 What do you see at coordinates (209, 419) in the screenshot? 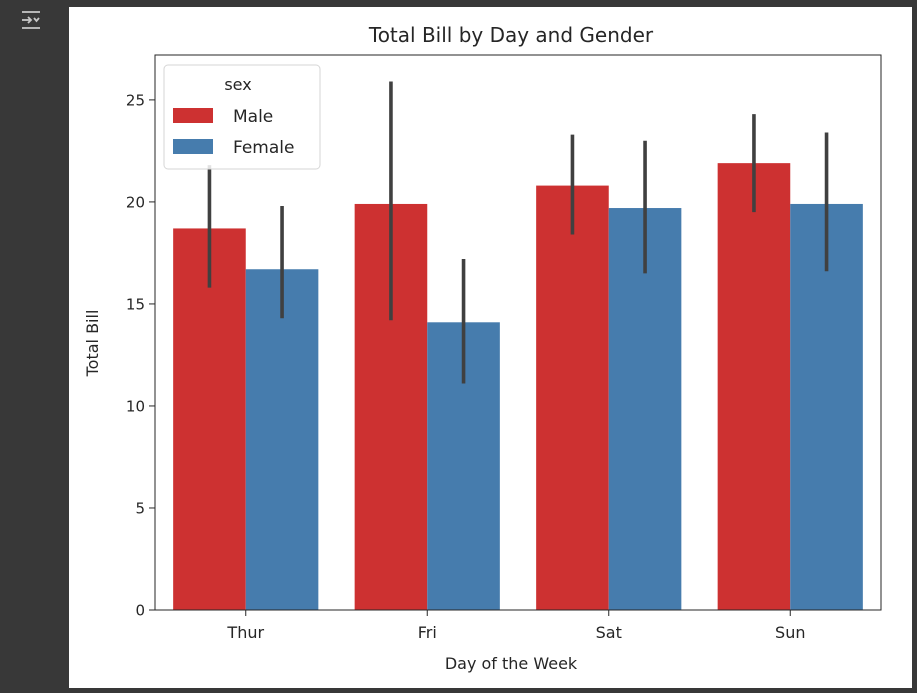
I see `bar-male-thur` at bounding box center [209, 419].